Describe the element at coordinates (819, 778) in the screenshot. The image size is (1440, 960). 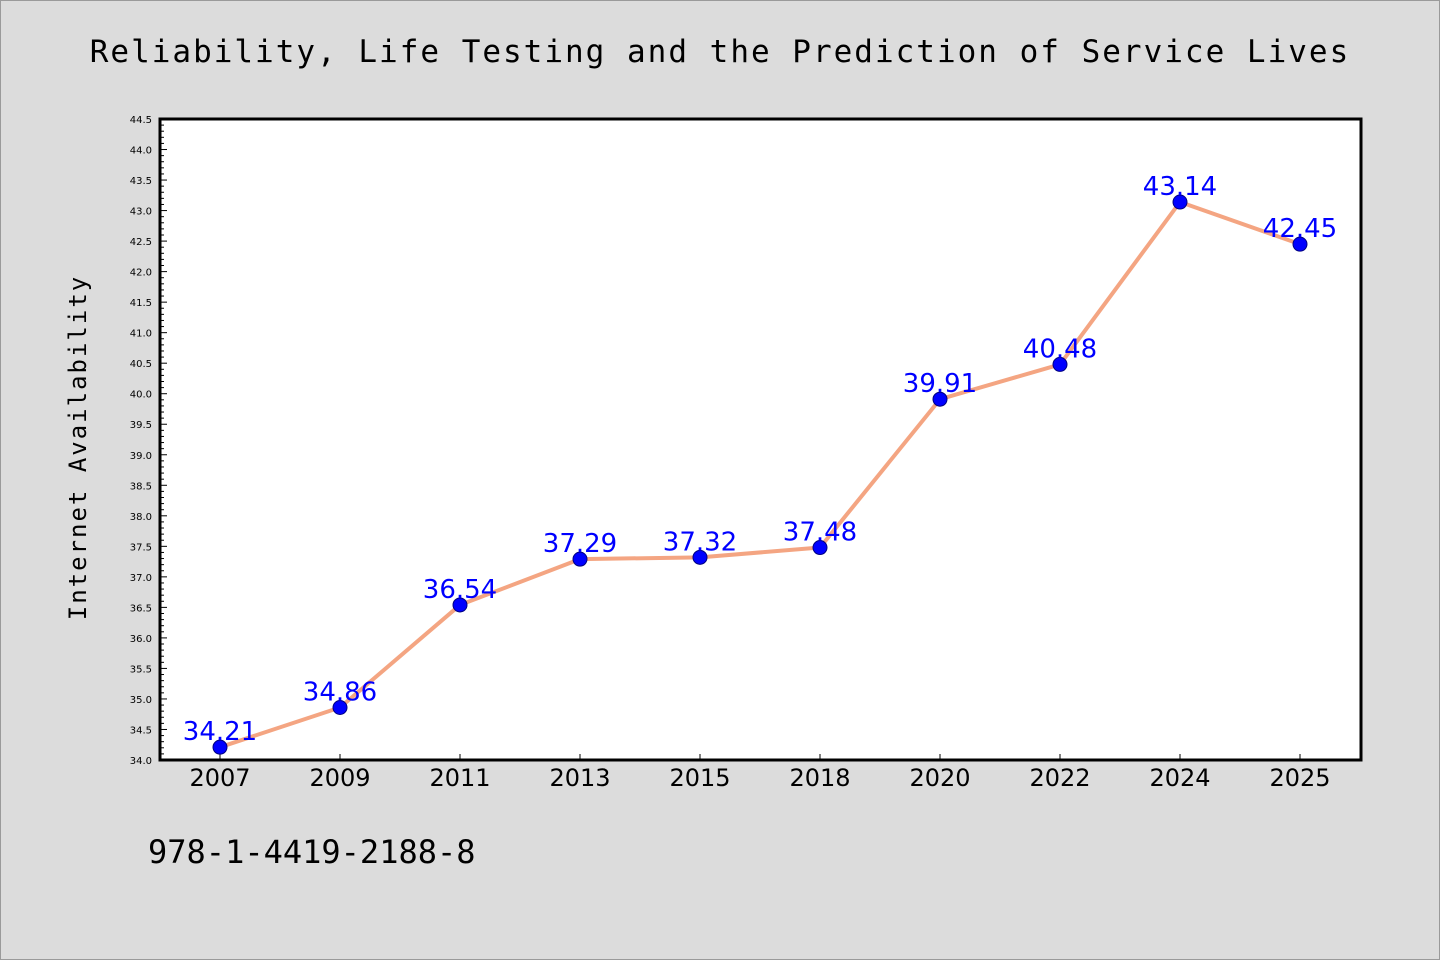
I see `x-tick-label: 2018` at that location.